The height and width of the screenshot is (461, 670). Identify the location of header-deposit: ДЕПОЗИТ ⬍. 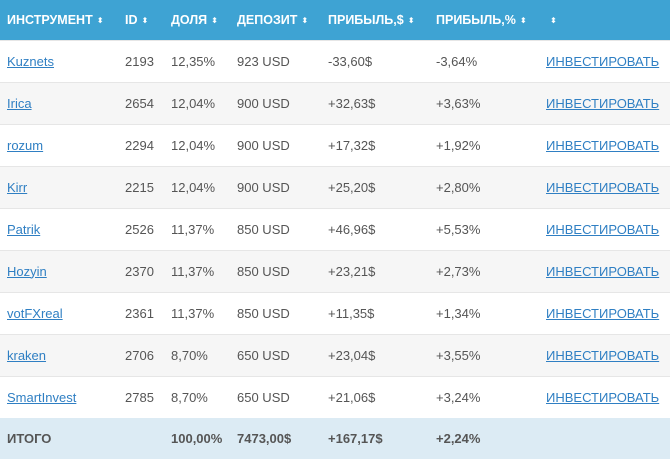
(275, 20).